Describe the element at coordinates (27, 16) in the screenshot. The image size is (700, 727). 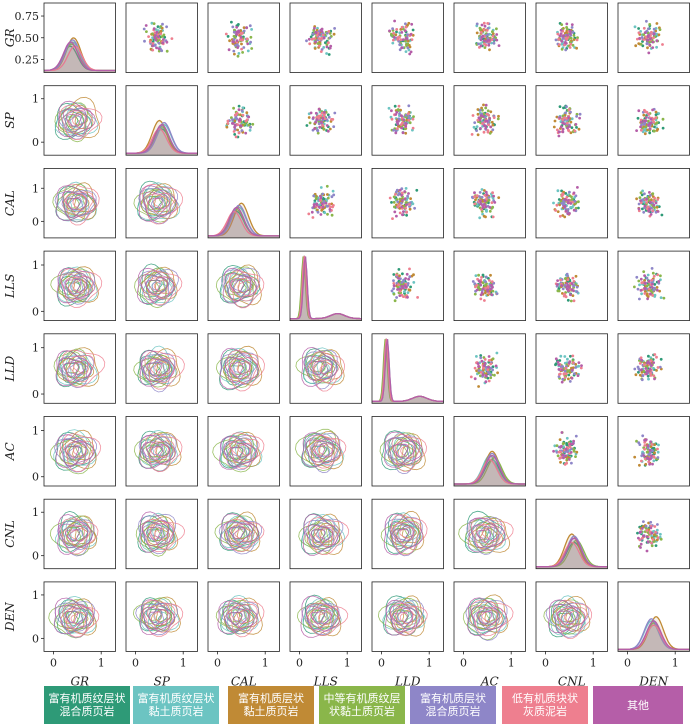
I see `y-tick-label: 0.75` at that location.